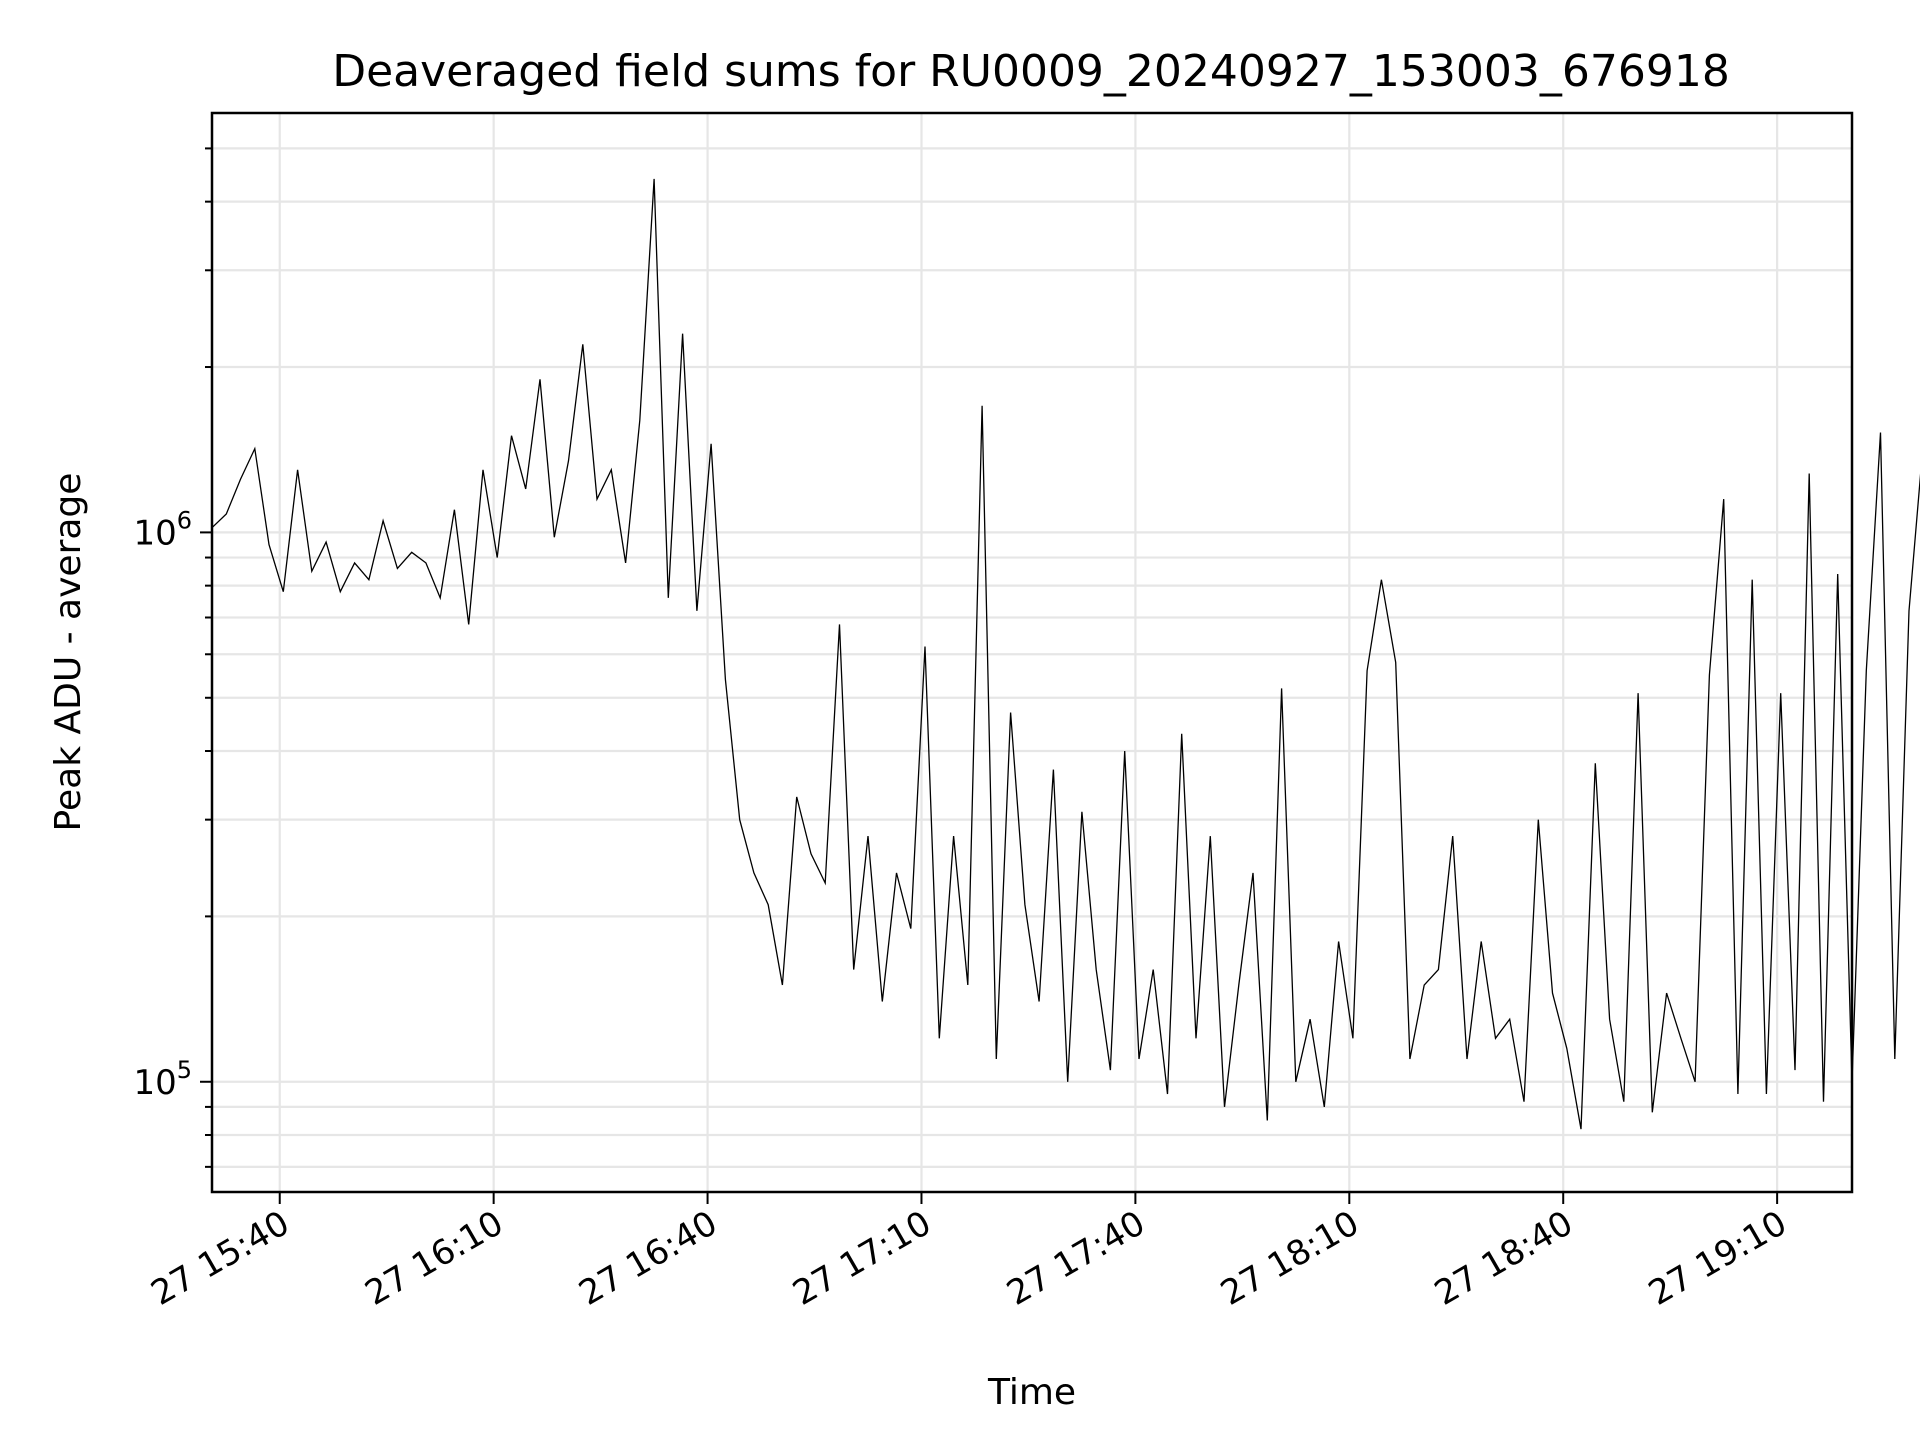  Describe the element at coordinates (162, 529) in the screenshot. I see `y-tick-label: 10⁶` at that location.